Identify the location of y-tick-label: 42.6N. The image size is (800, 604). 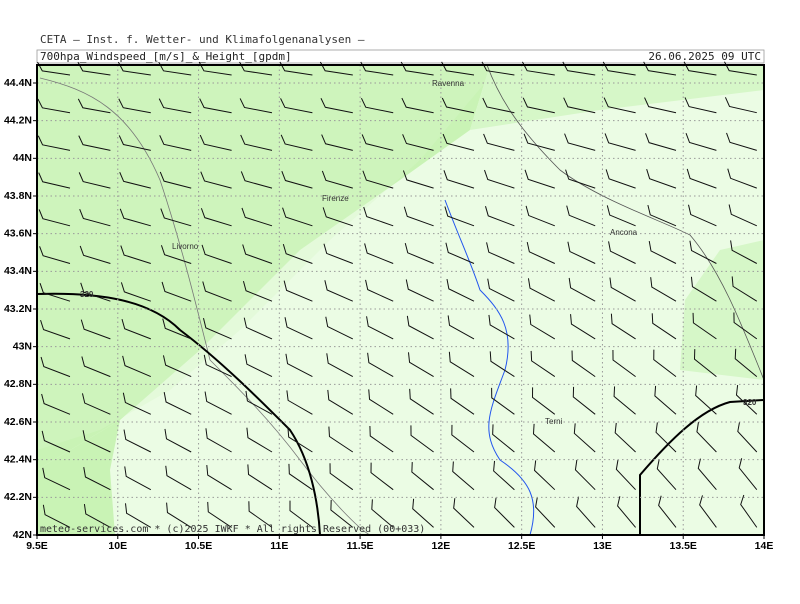
(18, 422).